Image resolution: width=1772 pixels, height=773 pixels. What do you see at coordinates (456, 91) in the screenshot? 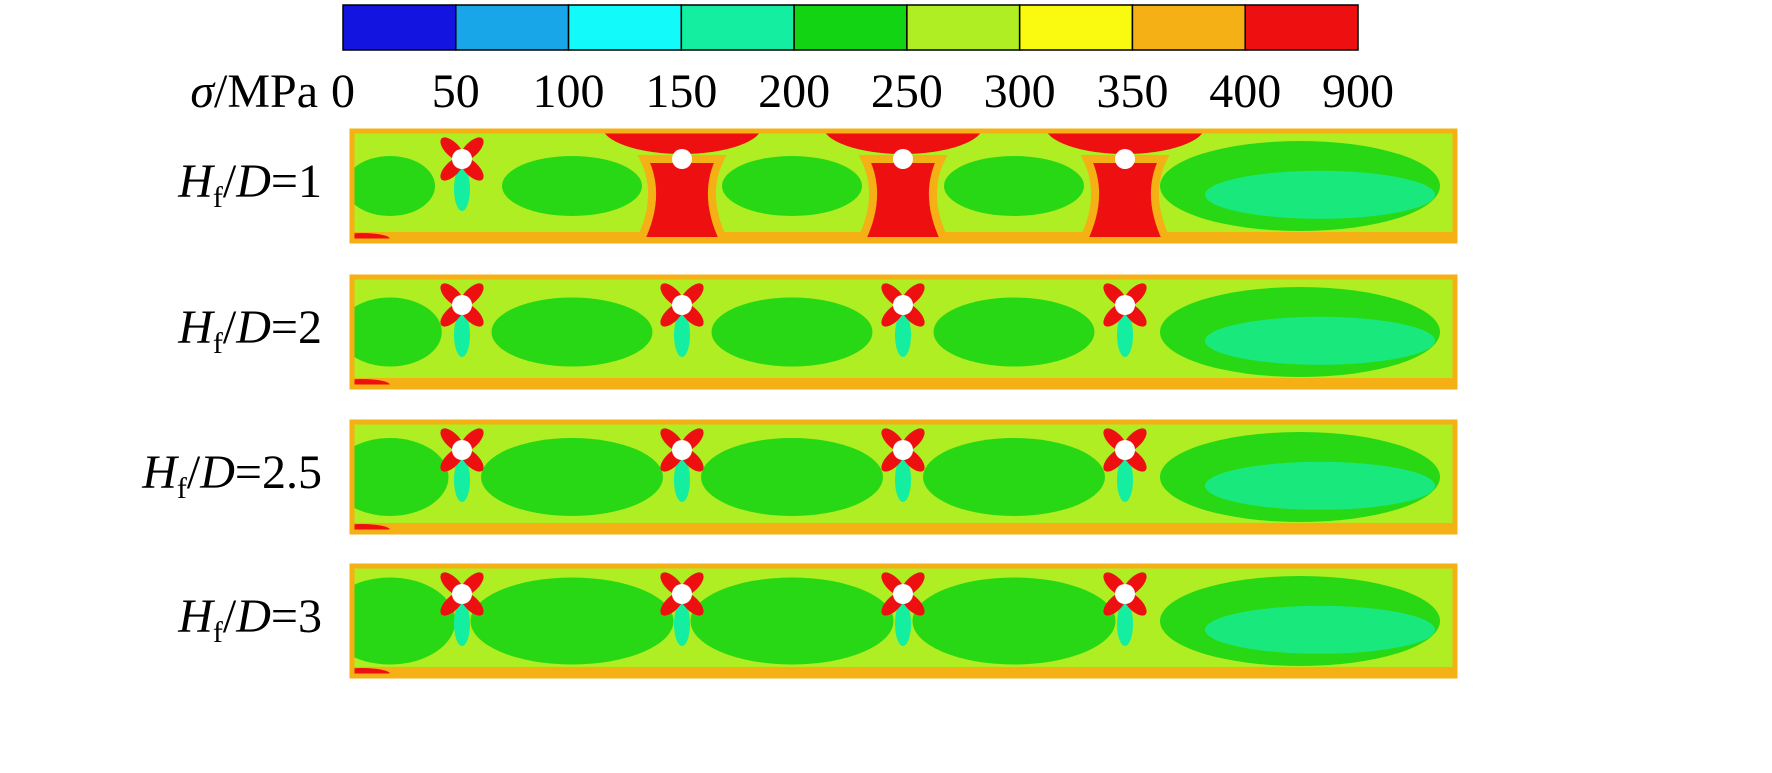
I see `colorbar-tick-label: 50` at bounding box center [456, 91].